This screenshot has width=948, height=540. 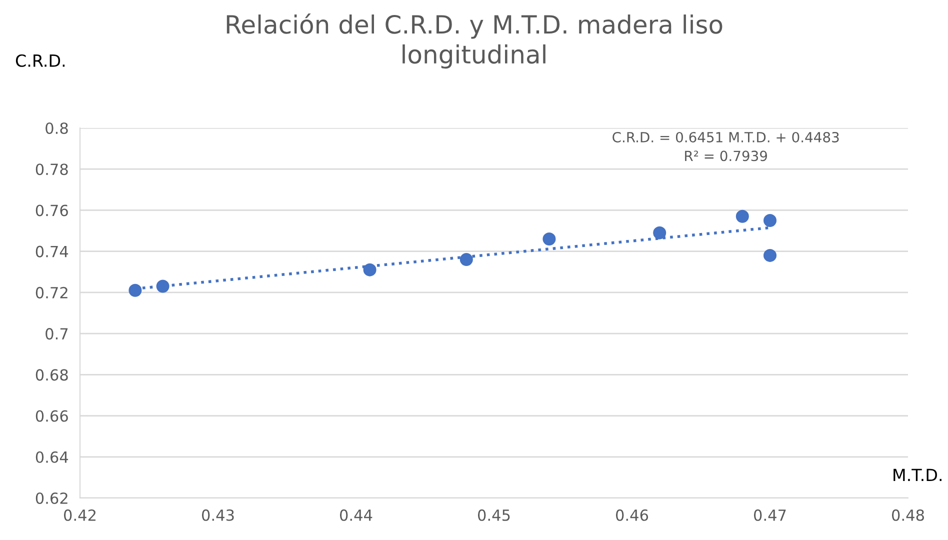 What do you see at coordinates (57, 334) in the screenshot?
I see `y-tick-label: 0.7` at bounding box center [57, 334].